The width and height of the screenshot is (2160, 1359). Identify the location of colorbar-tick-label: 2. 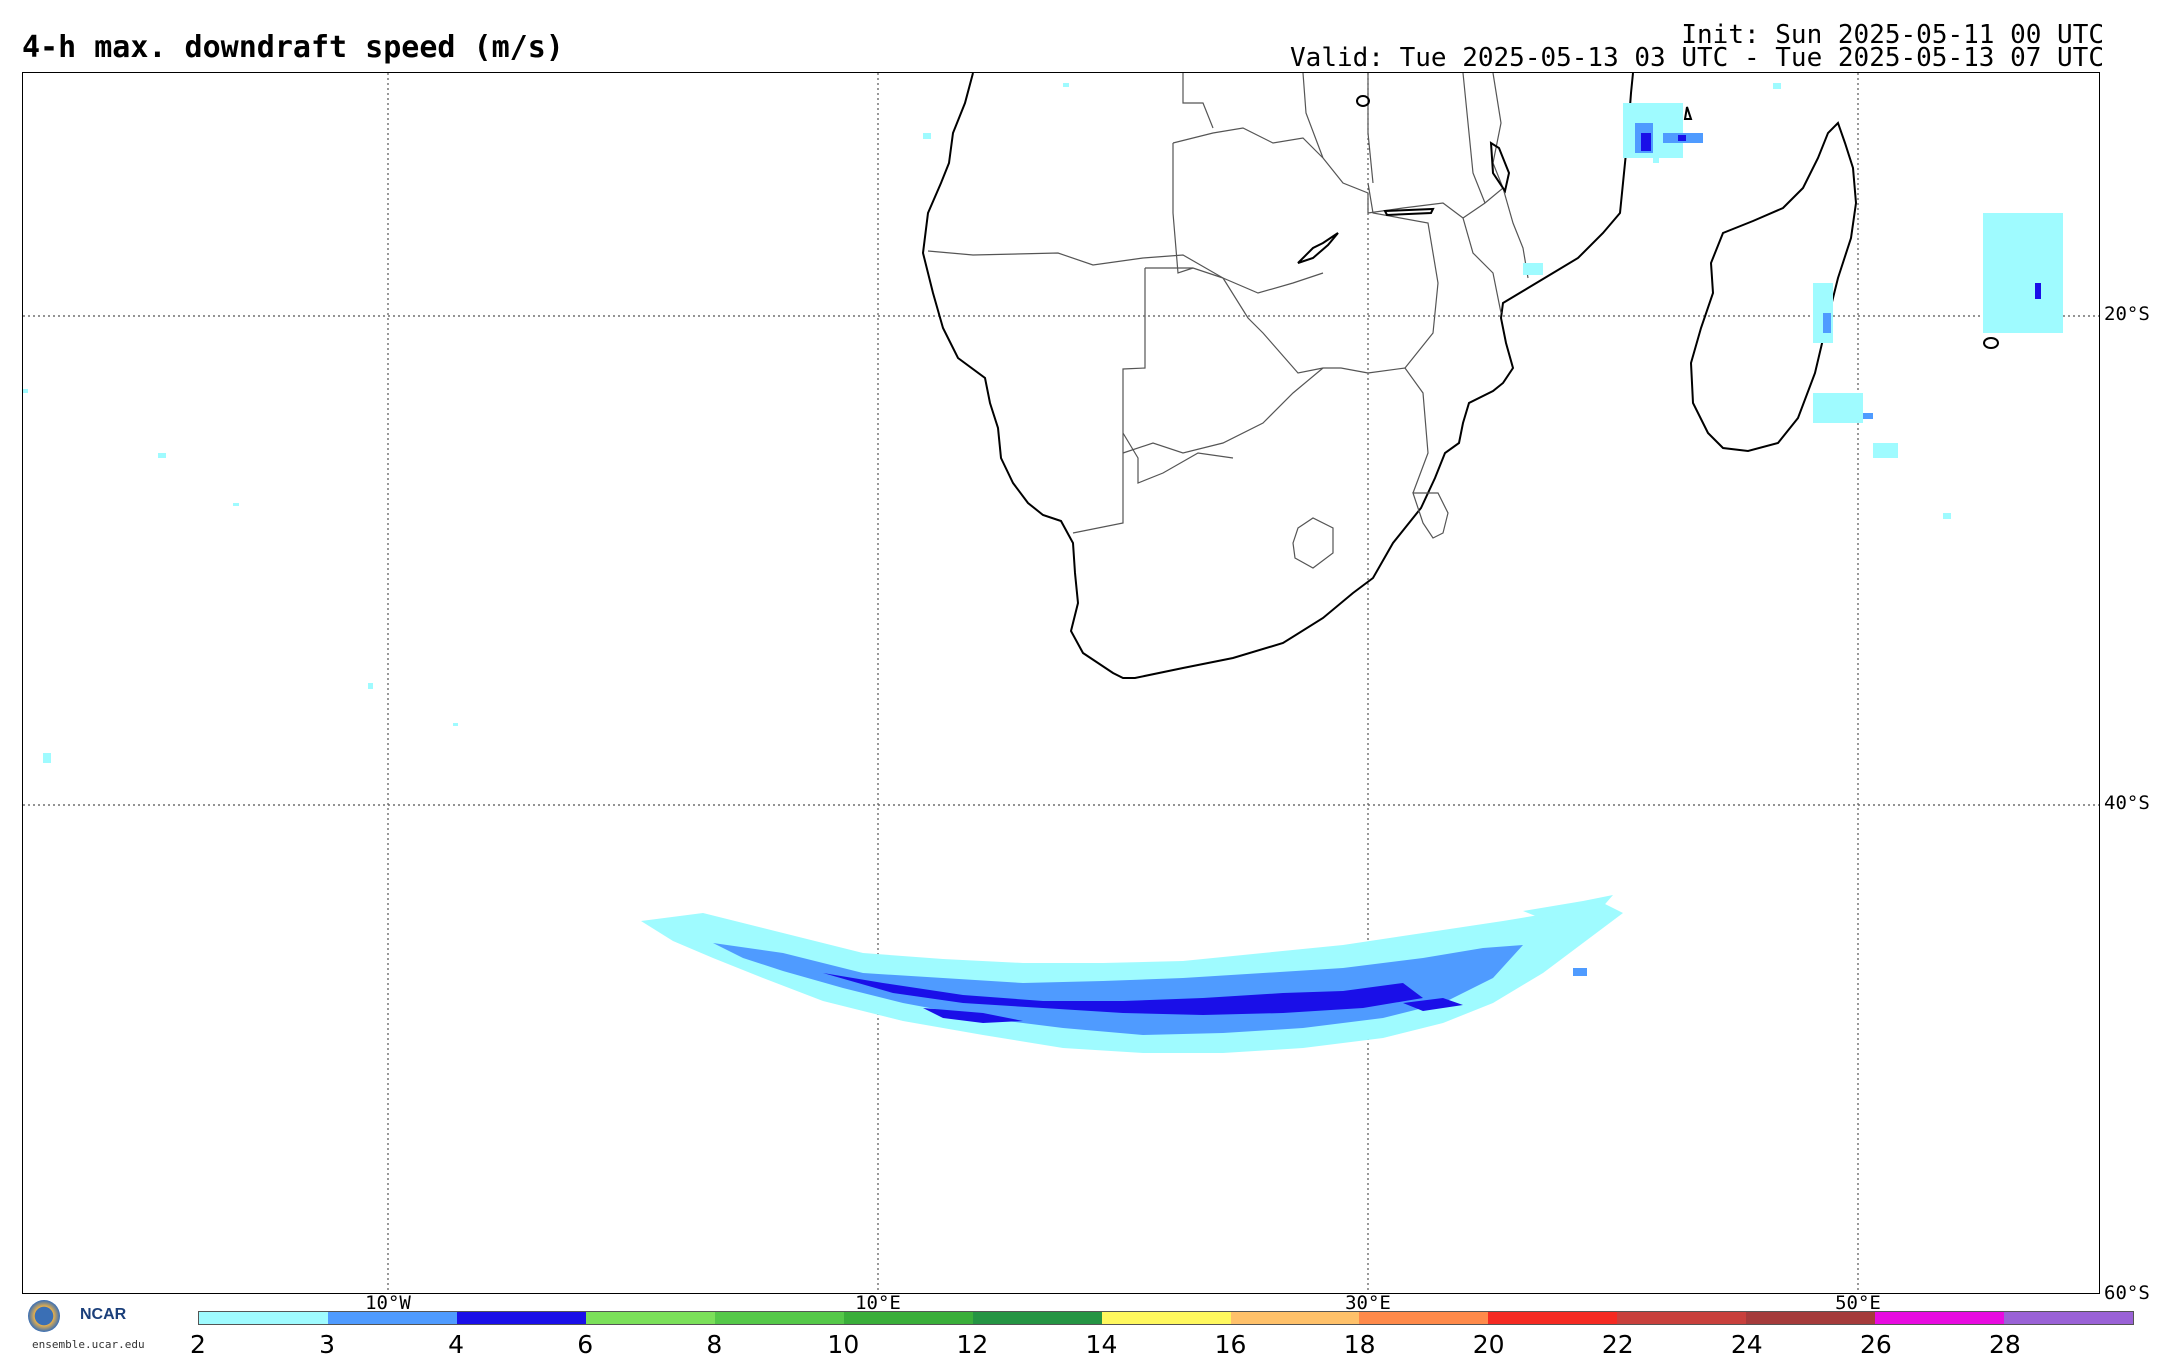
(198, 1344).